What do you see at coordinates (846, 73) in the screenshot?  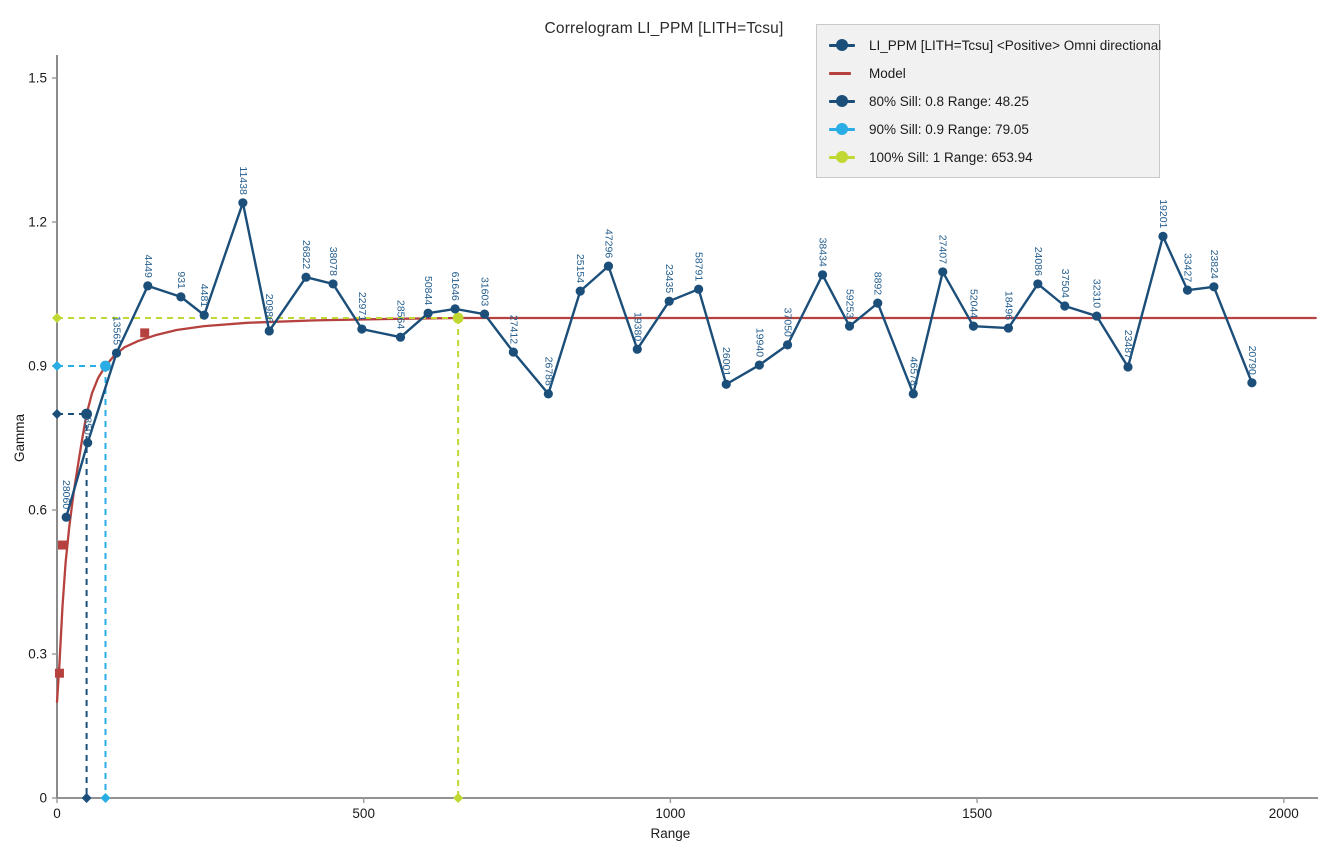 I see `legend-line-icon` at bounding box center [846, 73].